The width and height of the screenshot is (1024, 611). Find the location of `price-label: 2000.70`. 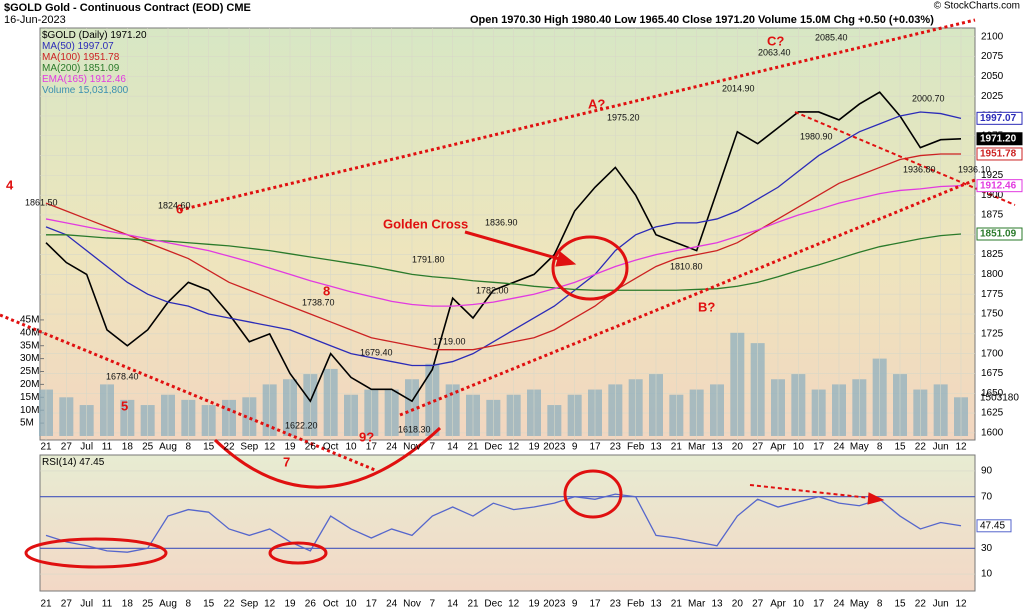

price-label: 2000.70 is located at coordinates (928, 98).